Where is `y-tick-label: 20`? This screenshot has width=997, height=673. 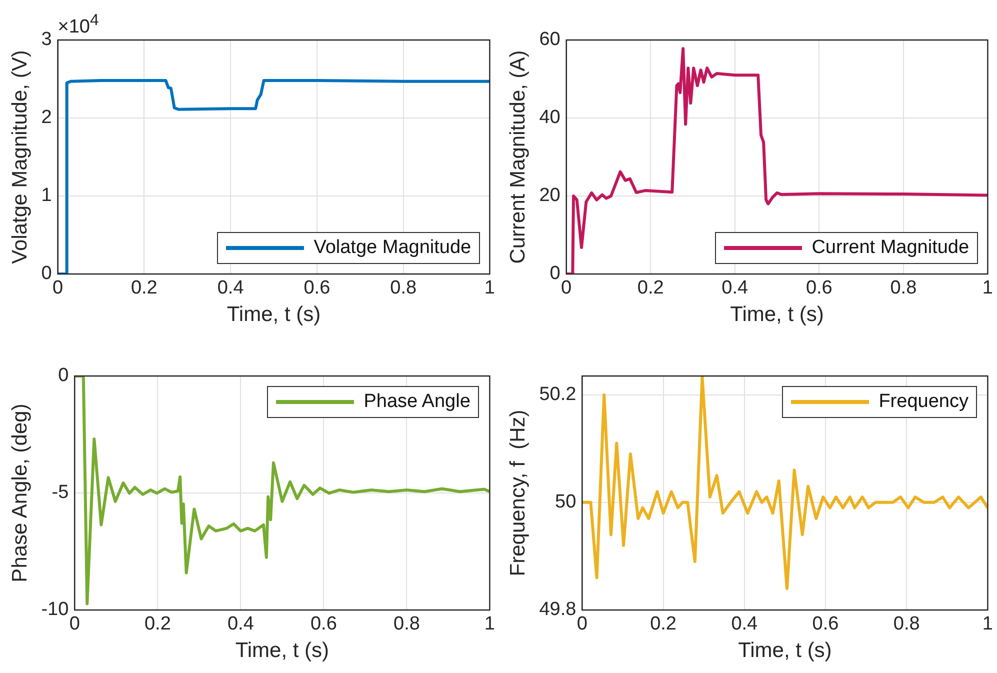
y-tick-label: 20 is located at coordinates (549, 195).